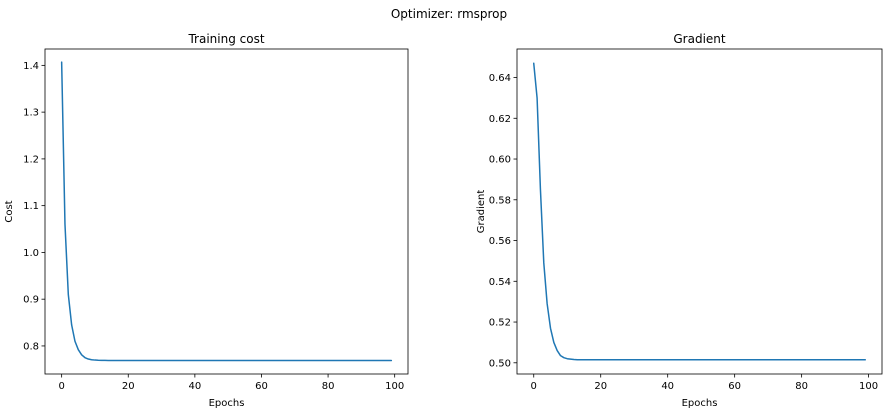  Describe the element at coordinates (31, 159) in the screenshot. I see `chart-1-y-tick-label-4: 1.2` at that location.